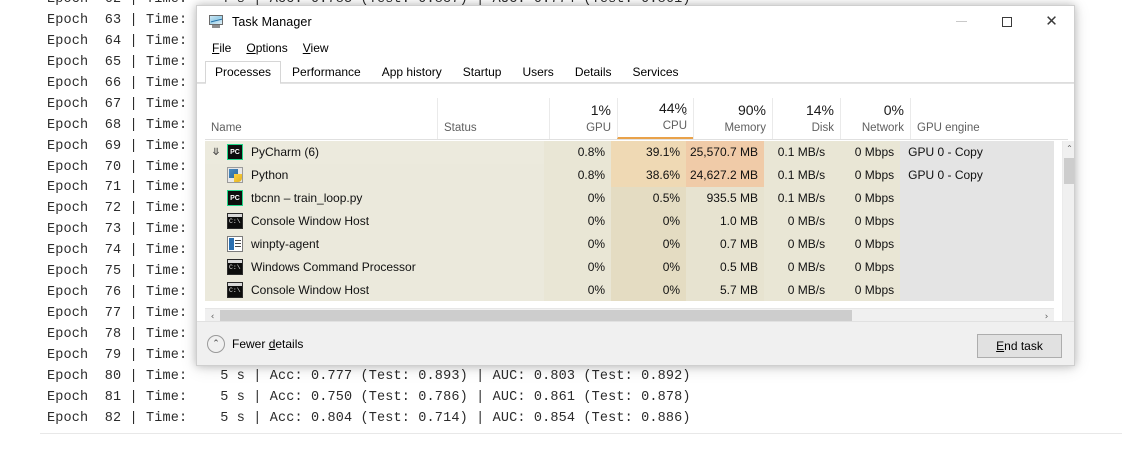 The height and width of the screenshot is (451, 1122). I want to click on column-header-gpu-engine: GPU engine, so click(989, 118).